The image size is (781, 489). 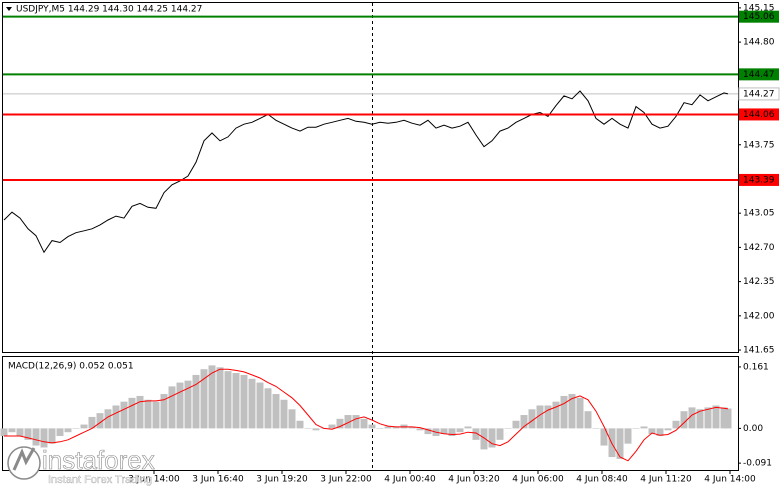 What do you see at coordinates (602, 480) in the screenshot?
I see `x-tick-label: 4 Jun 08:40` at bounding box center [602, 480].